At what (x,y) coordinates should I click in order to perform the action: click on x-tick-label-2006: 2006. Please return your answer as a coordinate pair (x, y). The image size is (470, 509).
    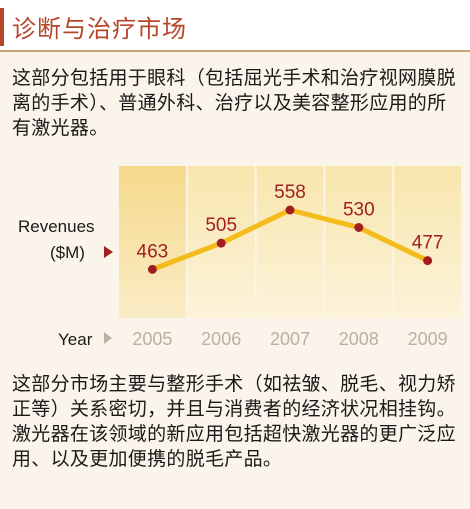
    Looking at the image, I should click on (221, 339).